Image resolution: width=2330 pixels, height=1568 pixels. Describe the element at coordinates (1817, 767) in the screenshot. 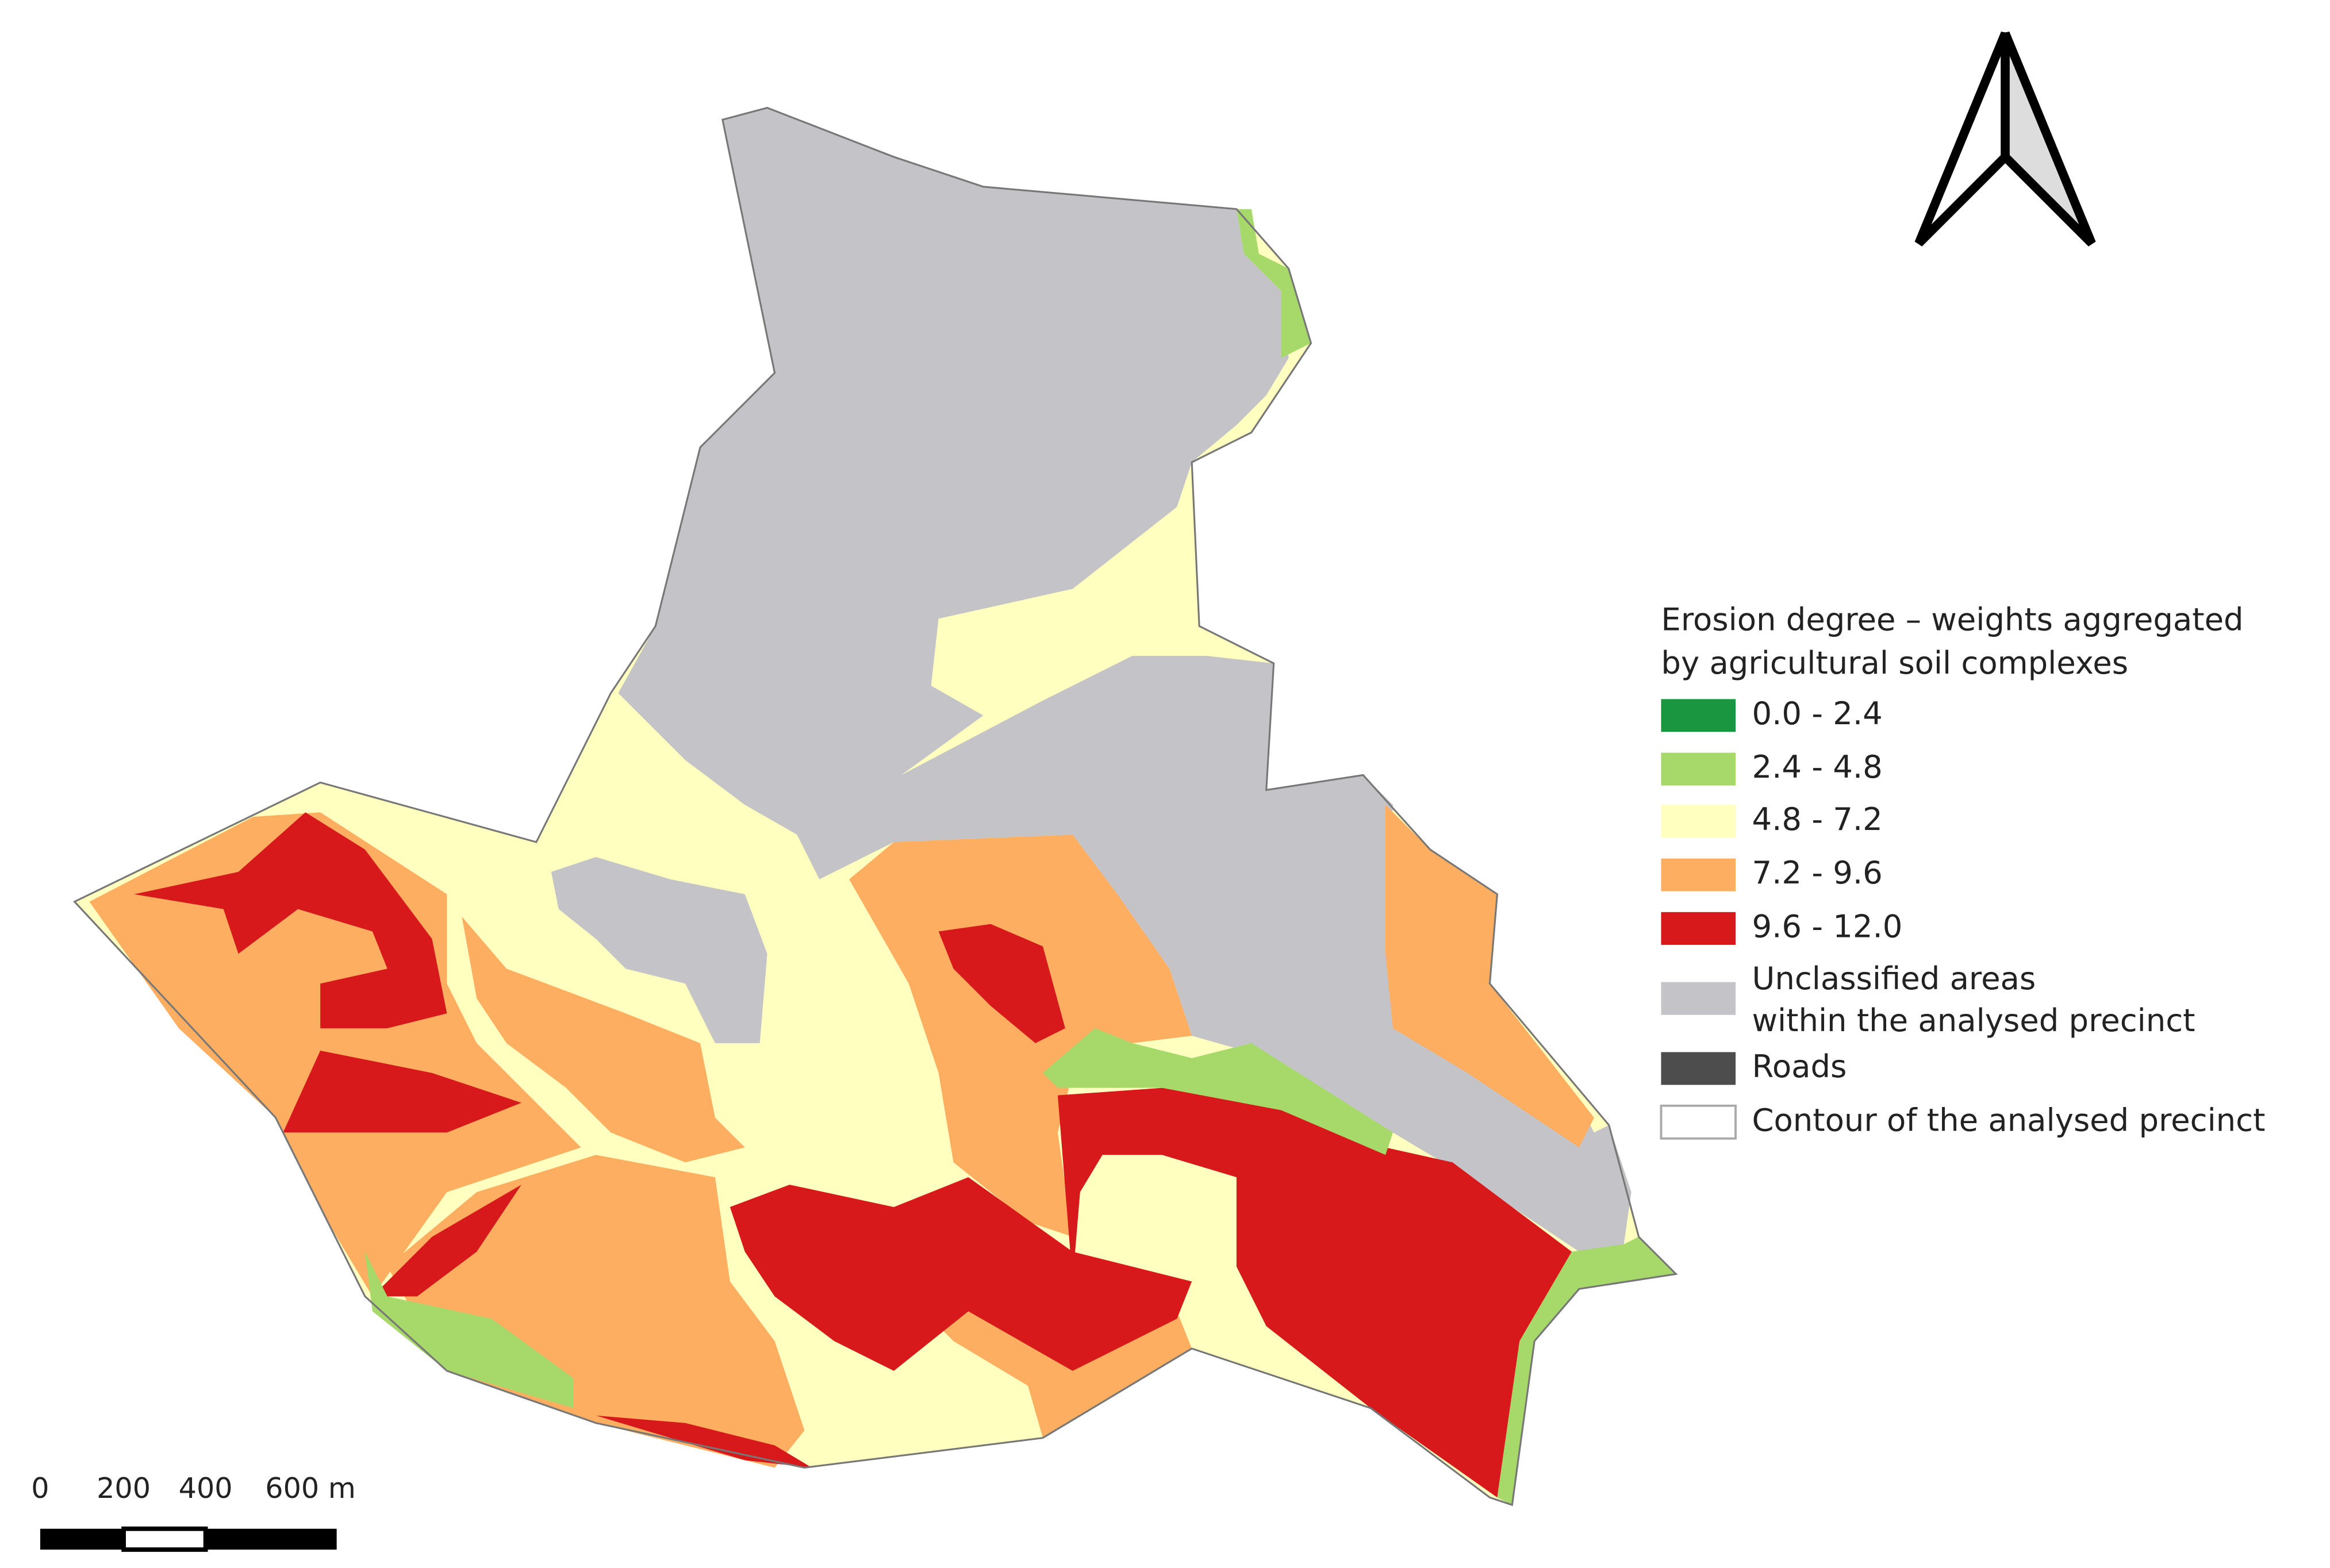

I see `legend-label: 2.4 - 4.8` at that location.